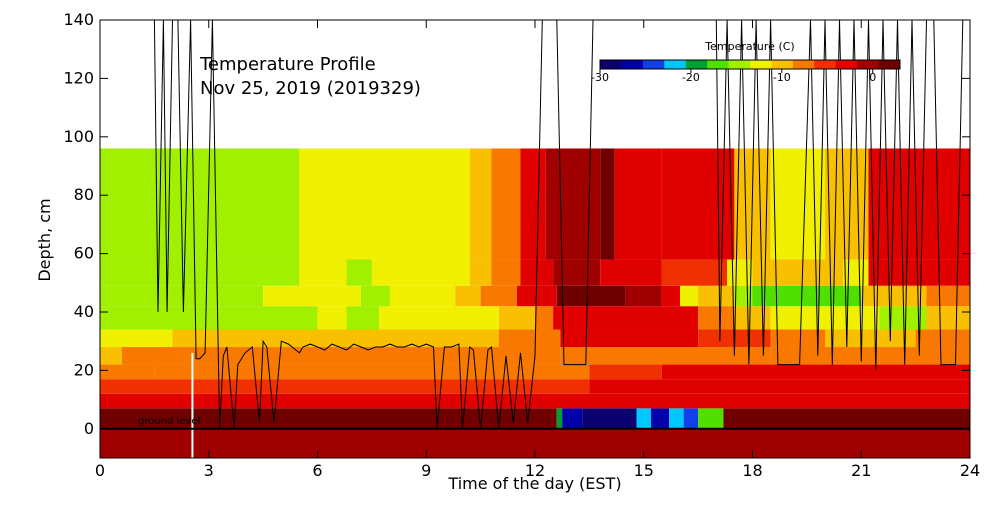 The height and width of the screenshot is (505, 1000). I want to click on x-tick-label: 24, so click(970, 470).